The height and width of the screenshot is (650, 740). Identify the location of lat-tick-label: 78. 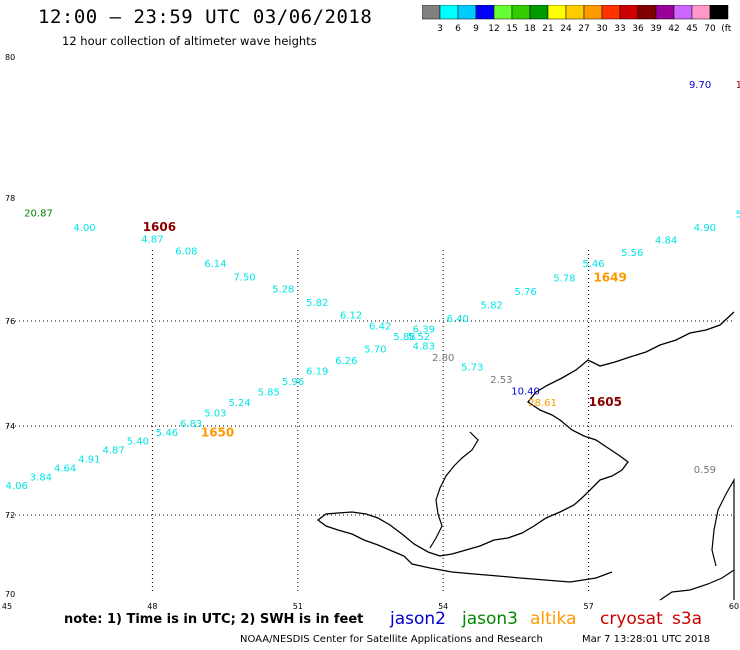
(10, 198).